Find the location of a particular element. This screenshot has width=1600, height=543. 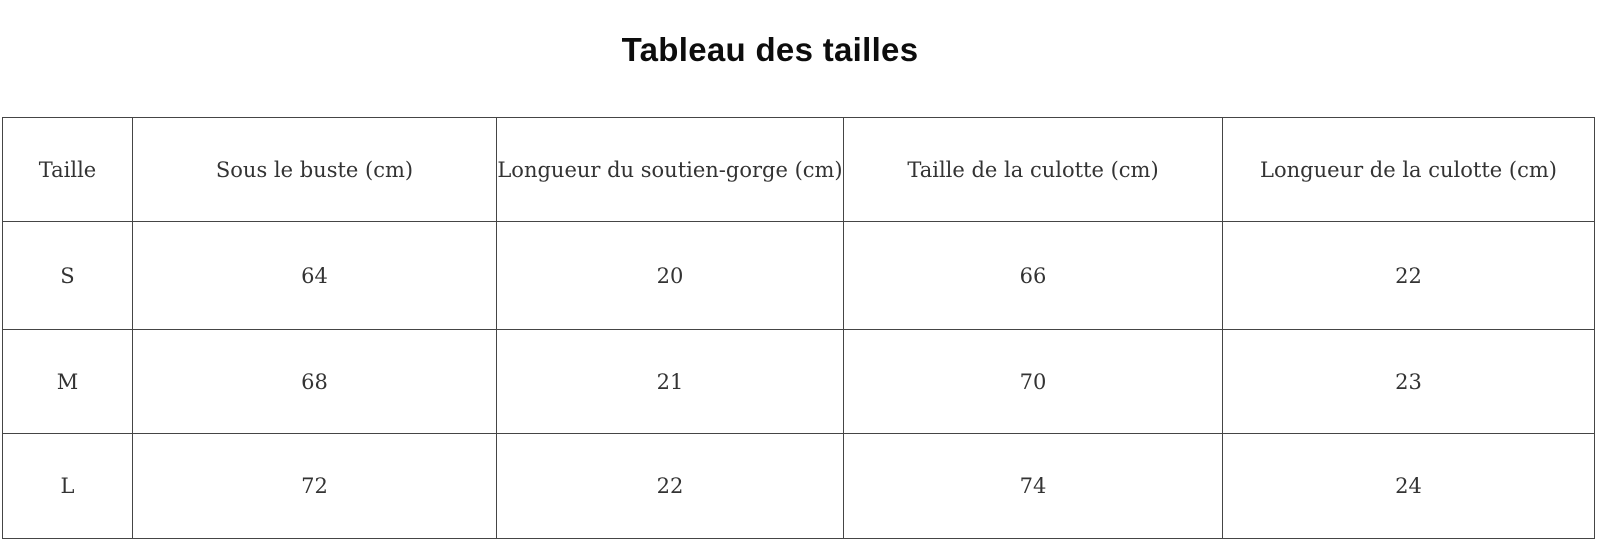

cell-size-label: S is located at coordinates (67, 275).